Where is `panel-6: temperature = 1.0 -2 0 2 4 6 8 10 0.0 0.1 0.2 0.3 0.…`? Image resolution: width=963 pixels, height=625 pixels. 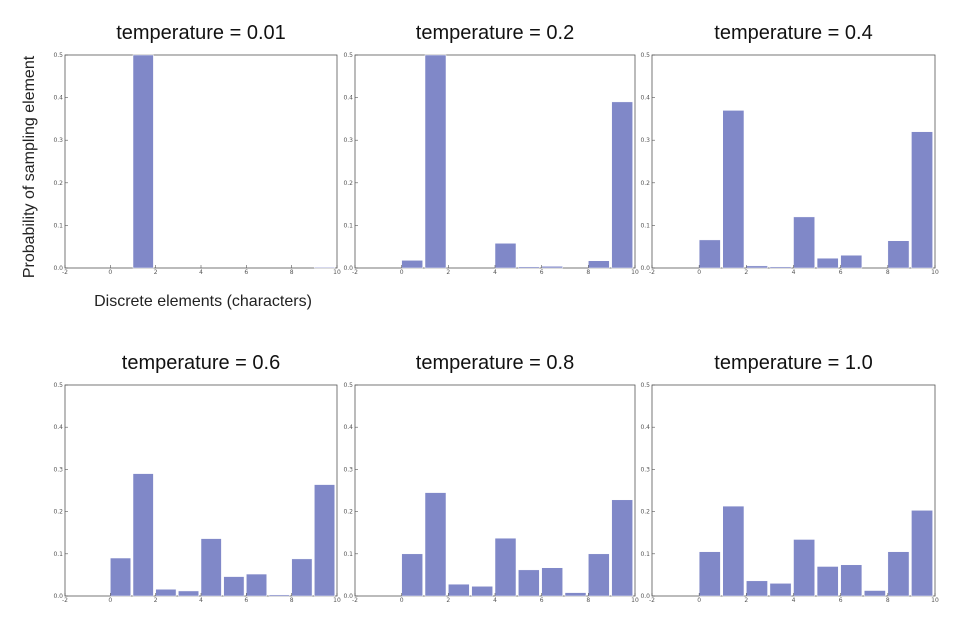
panel-6: temperature = 1.0 -2 0 2 4 6 8 10 0.0 0.1 0.2 0.3 0.… is located at coordinates (789, 478).